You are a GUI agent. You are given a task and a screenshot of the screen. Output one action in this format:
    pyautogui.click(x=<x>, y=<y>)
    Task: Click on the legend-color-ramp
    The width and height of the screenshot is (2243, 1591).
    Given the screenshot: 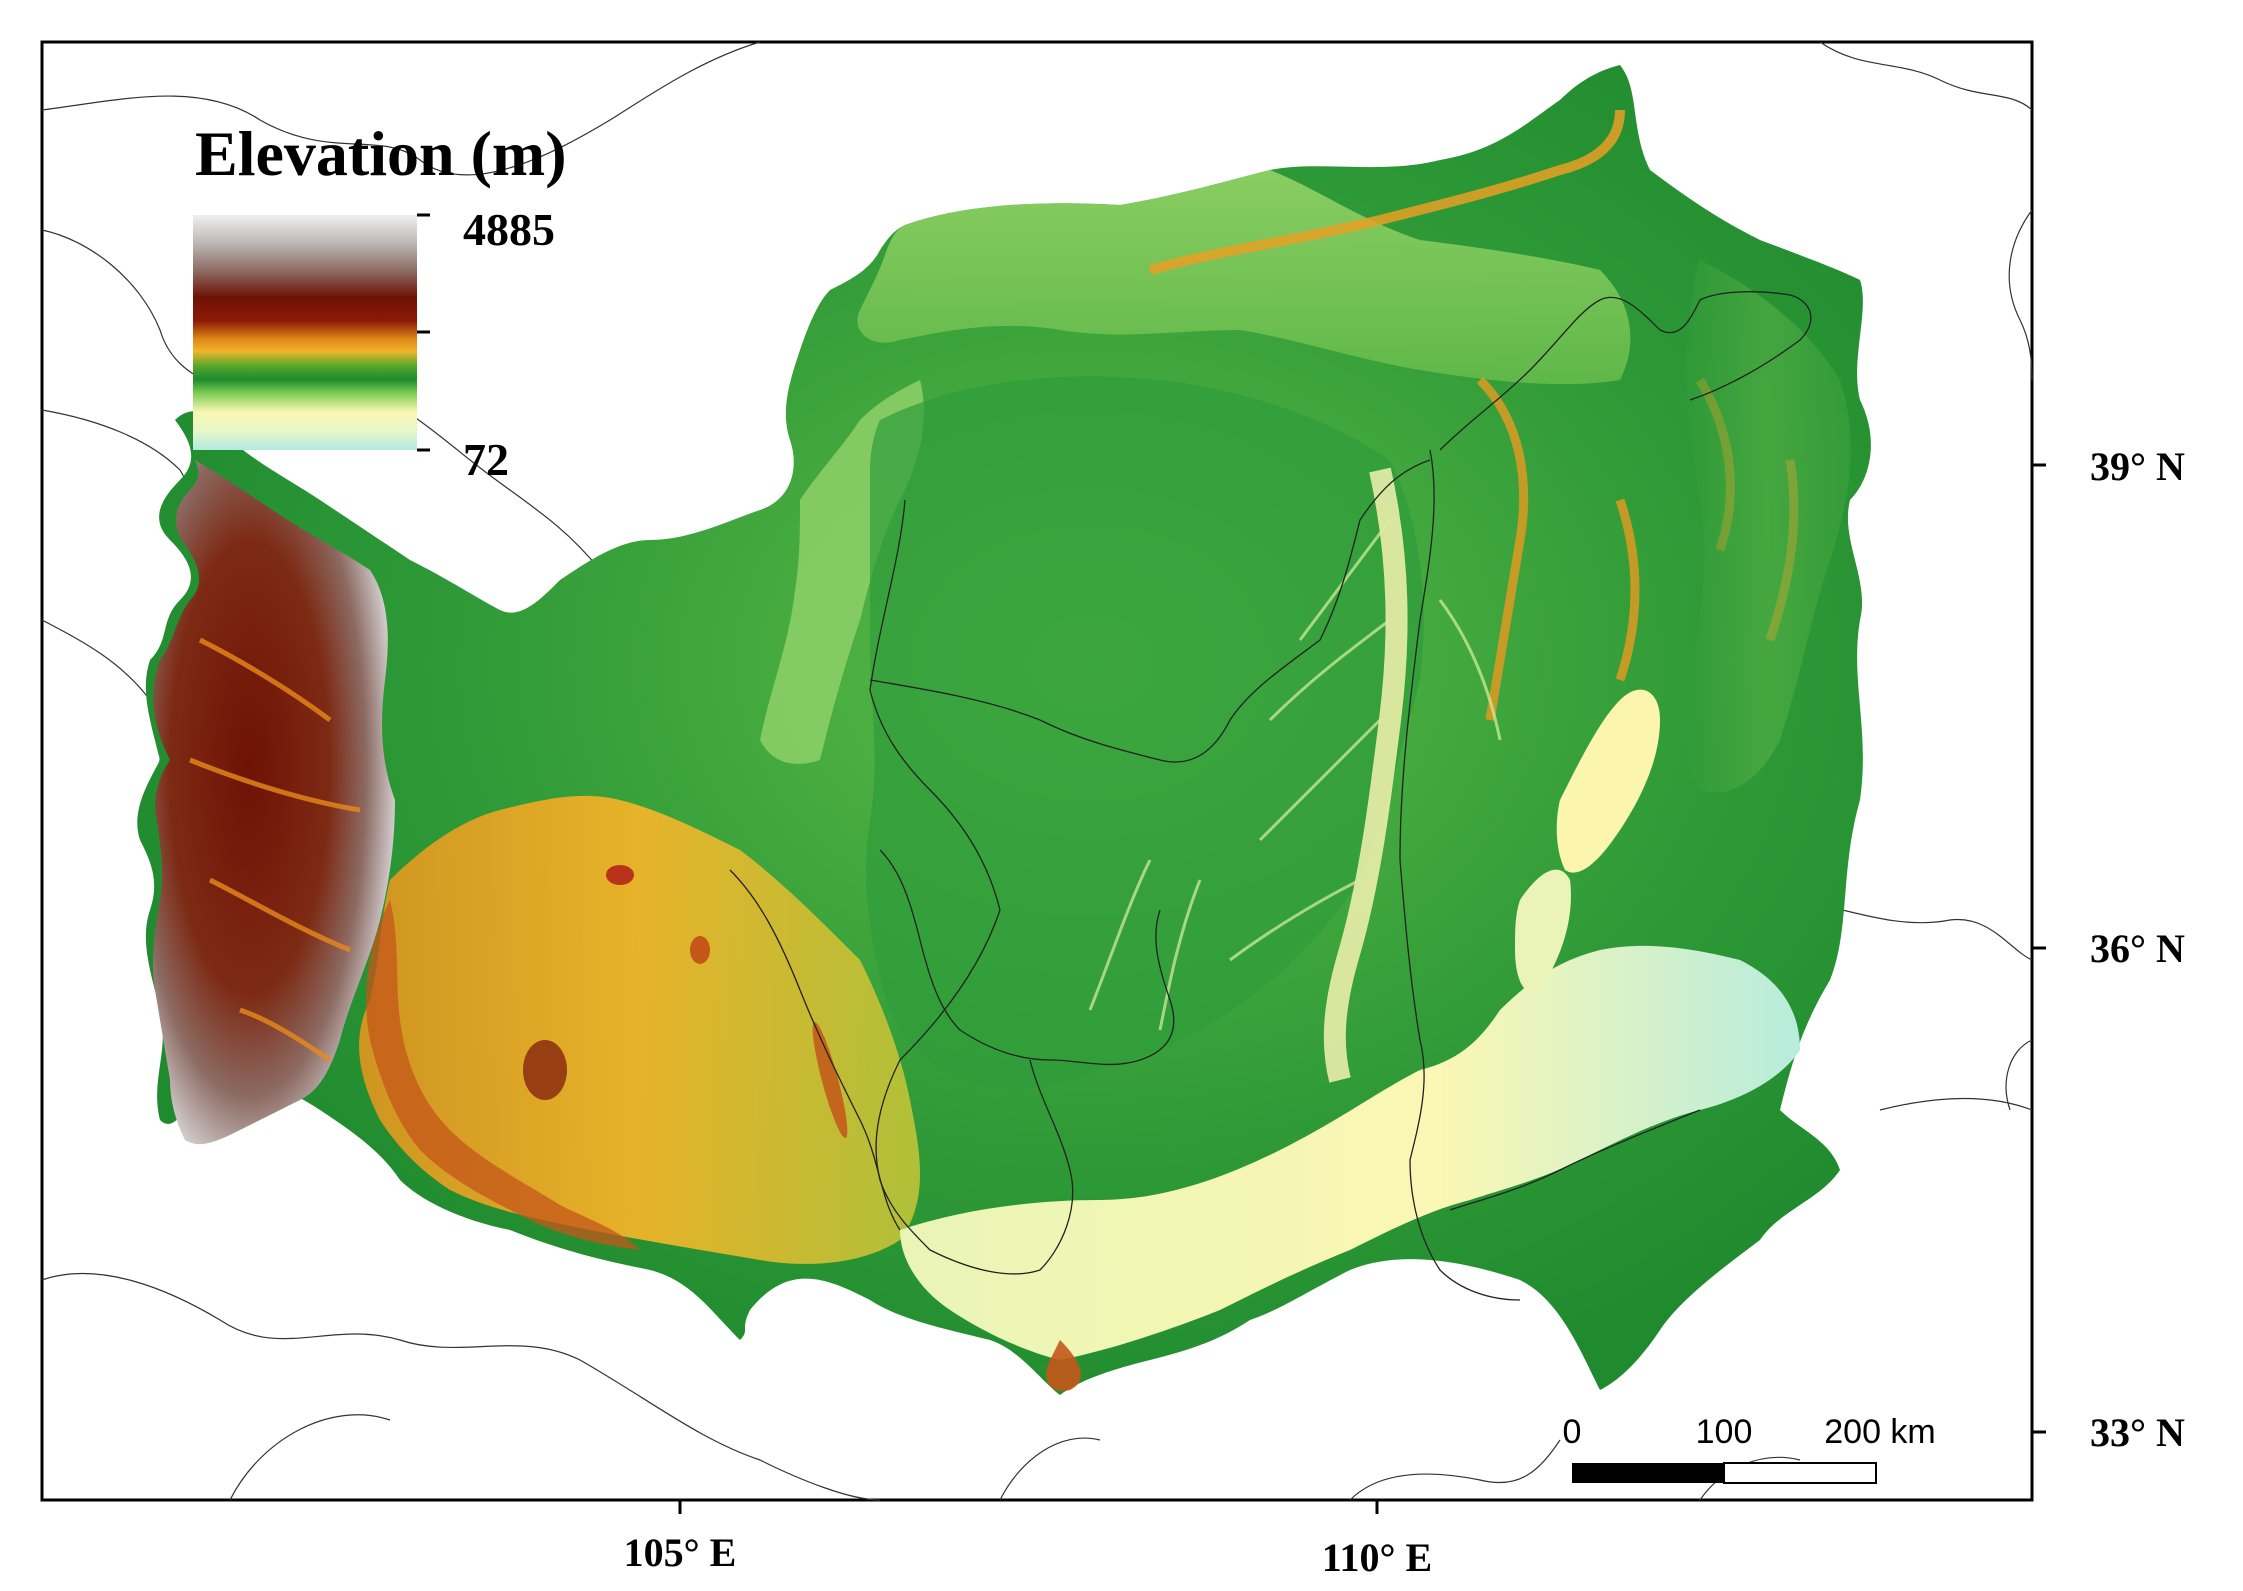 What is the action you would take?
    pyautogui.click(x=305, y=332)
    